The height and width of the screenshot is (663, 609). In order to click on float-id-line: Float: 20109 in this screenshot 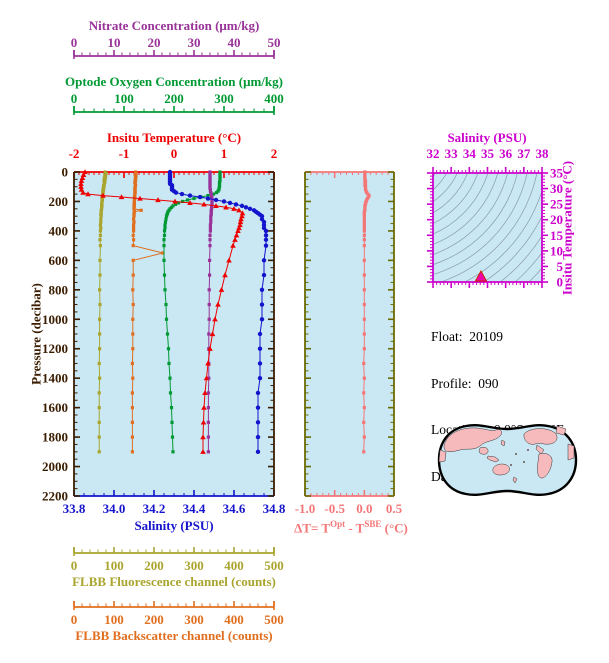, I will do `click(467, 336)`.